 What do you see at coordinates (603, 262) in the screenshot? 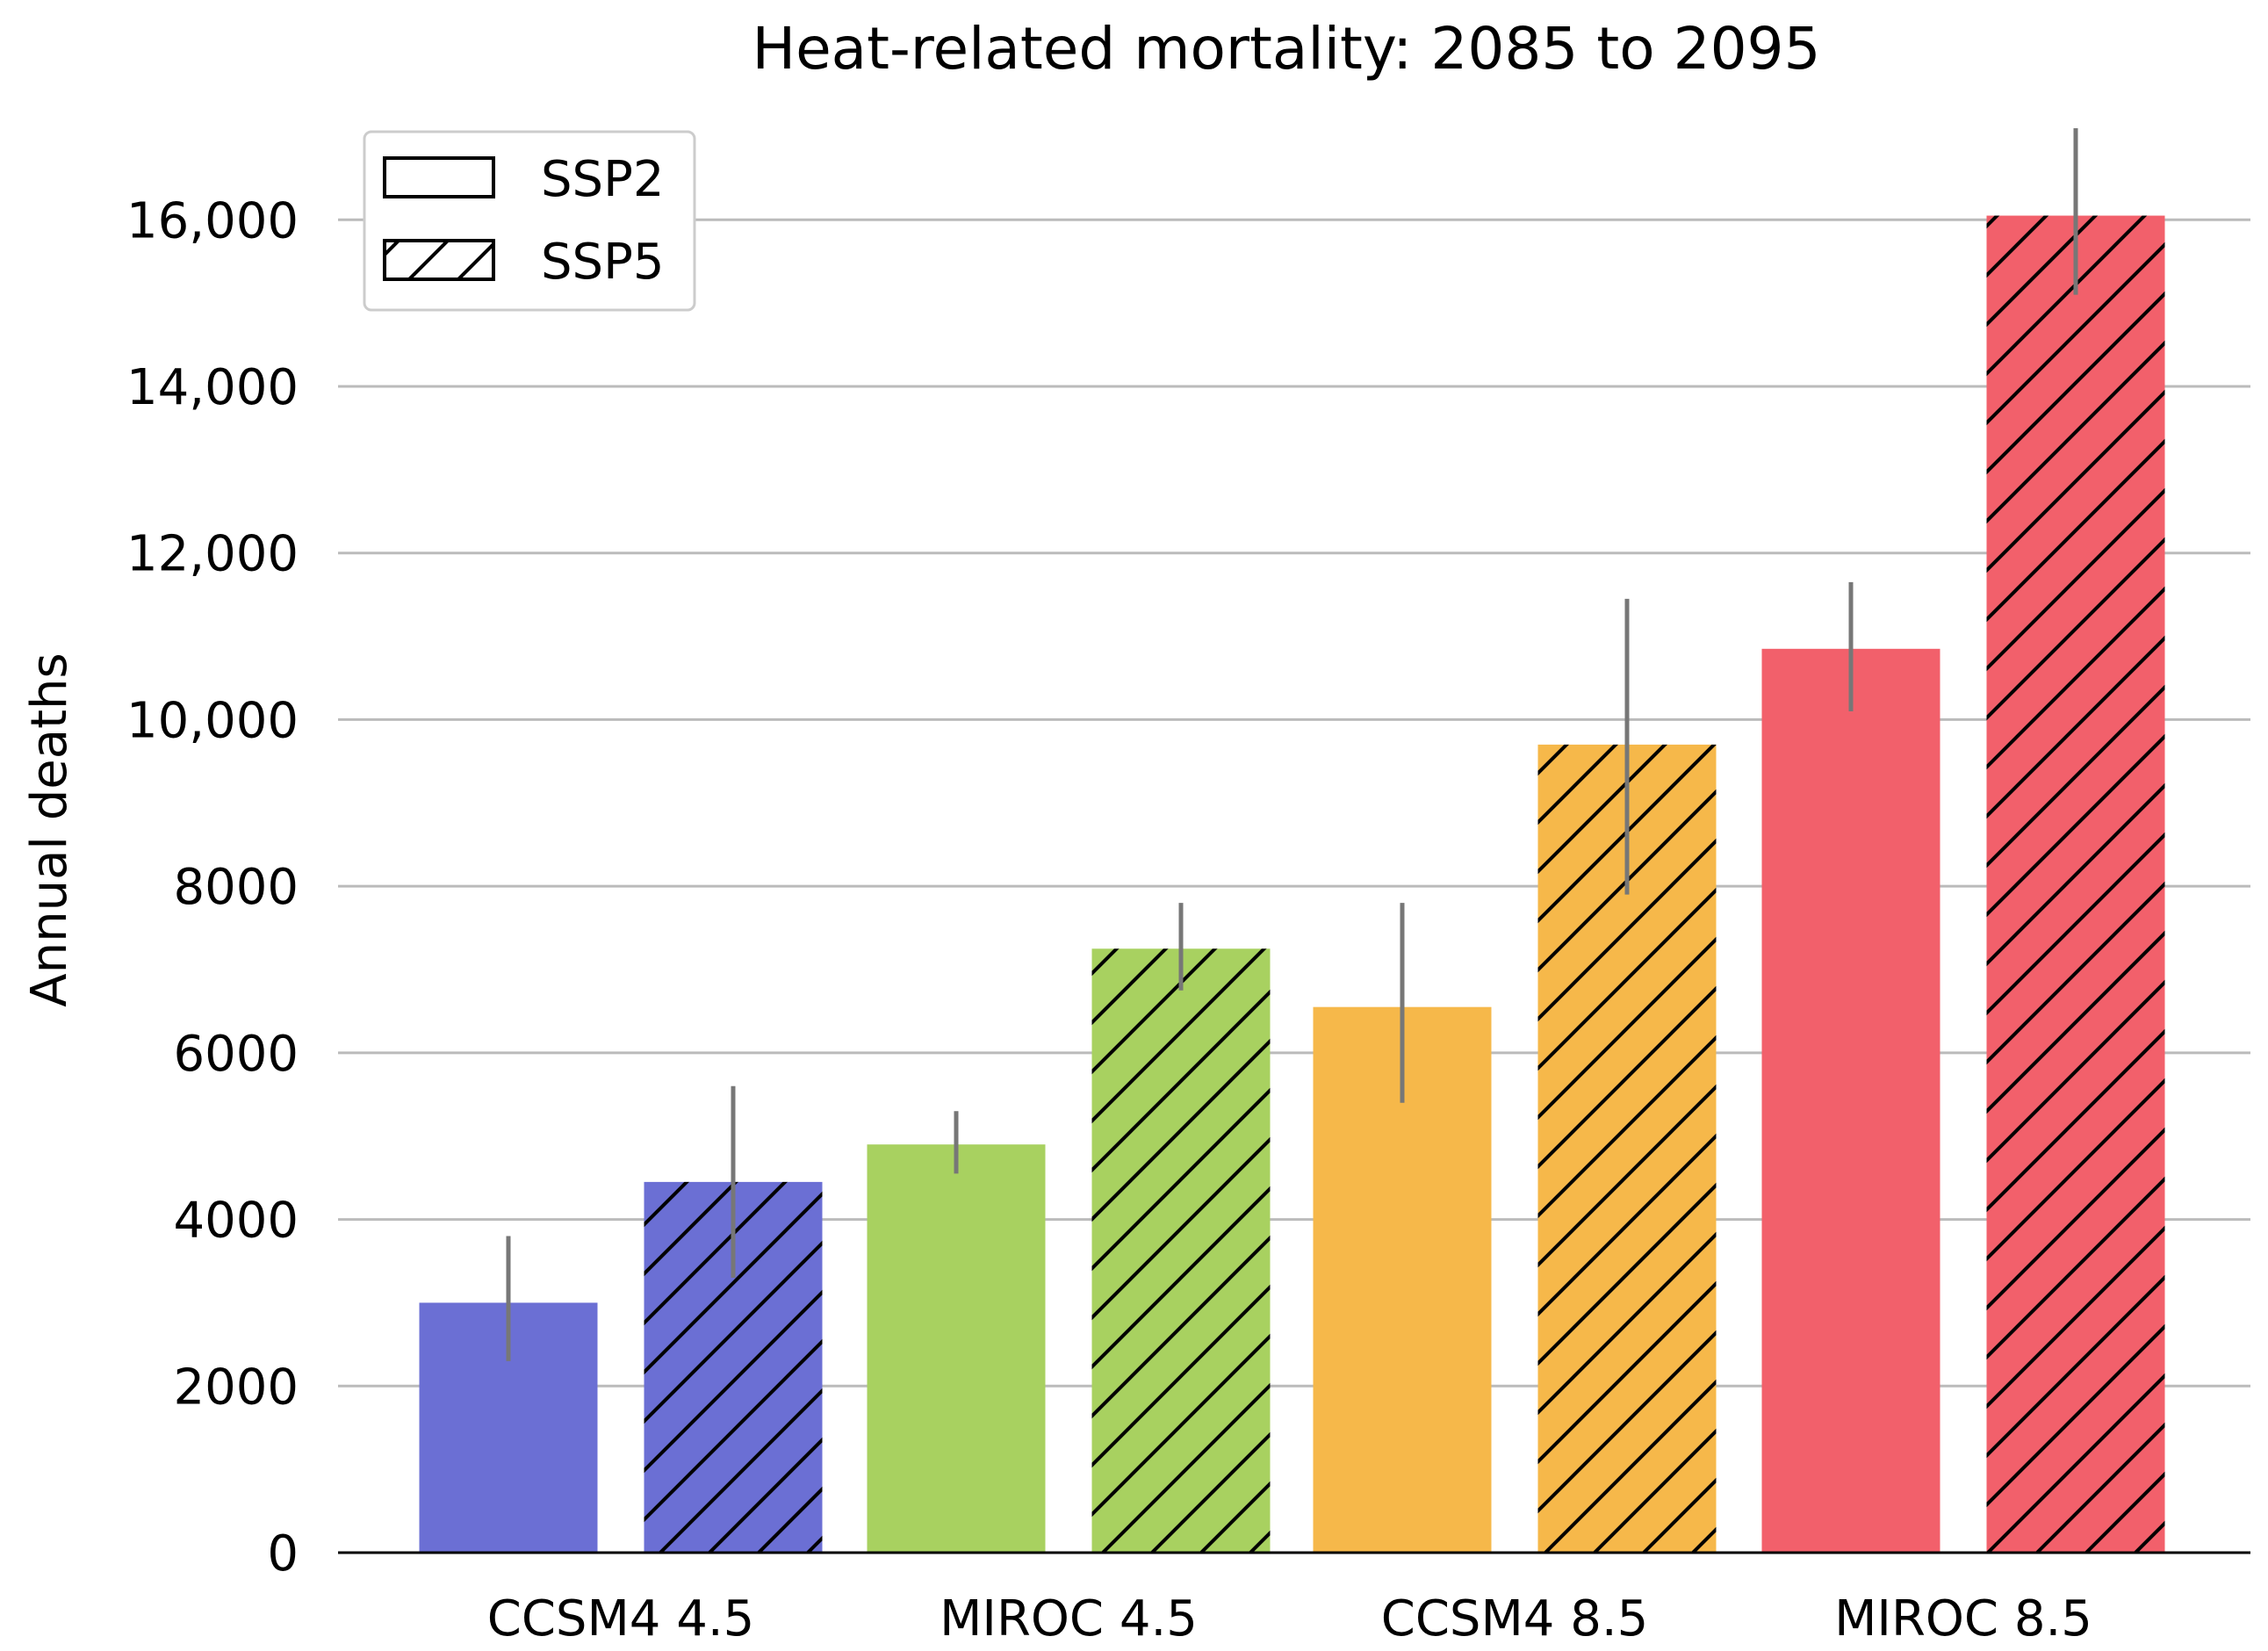
I see `legend-label-ssp5: SSP5` at bounding box center [603, 262].